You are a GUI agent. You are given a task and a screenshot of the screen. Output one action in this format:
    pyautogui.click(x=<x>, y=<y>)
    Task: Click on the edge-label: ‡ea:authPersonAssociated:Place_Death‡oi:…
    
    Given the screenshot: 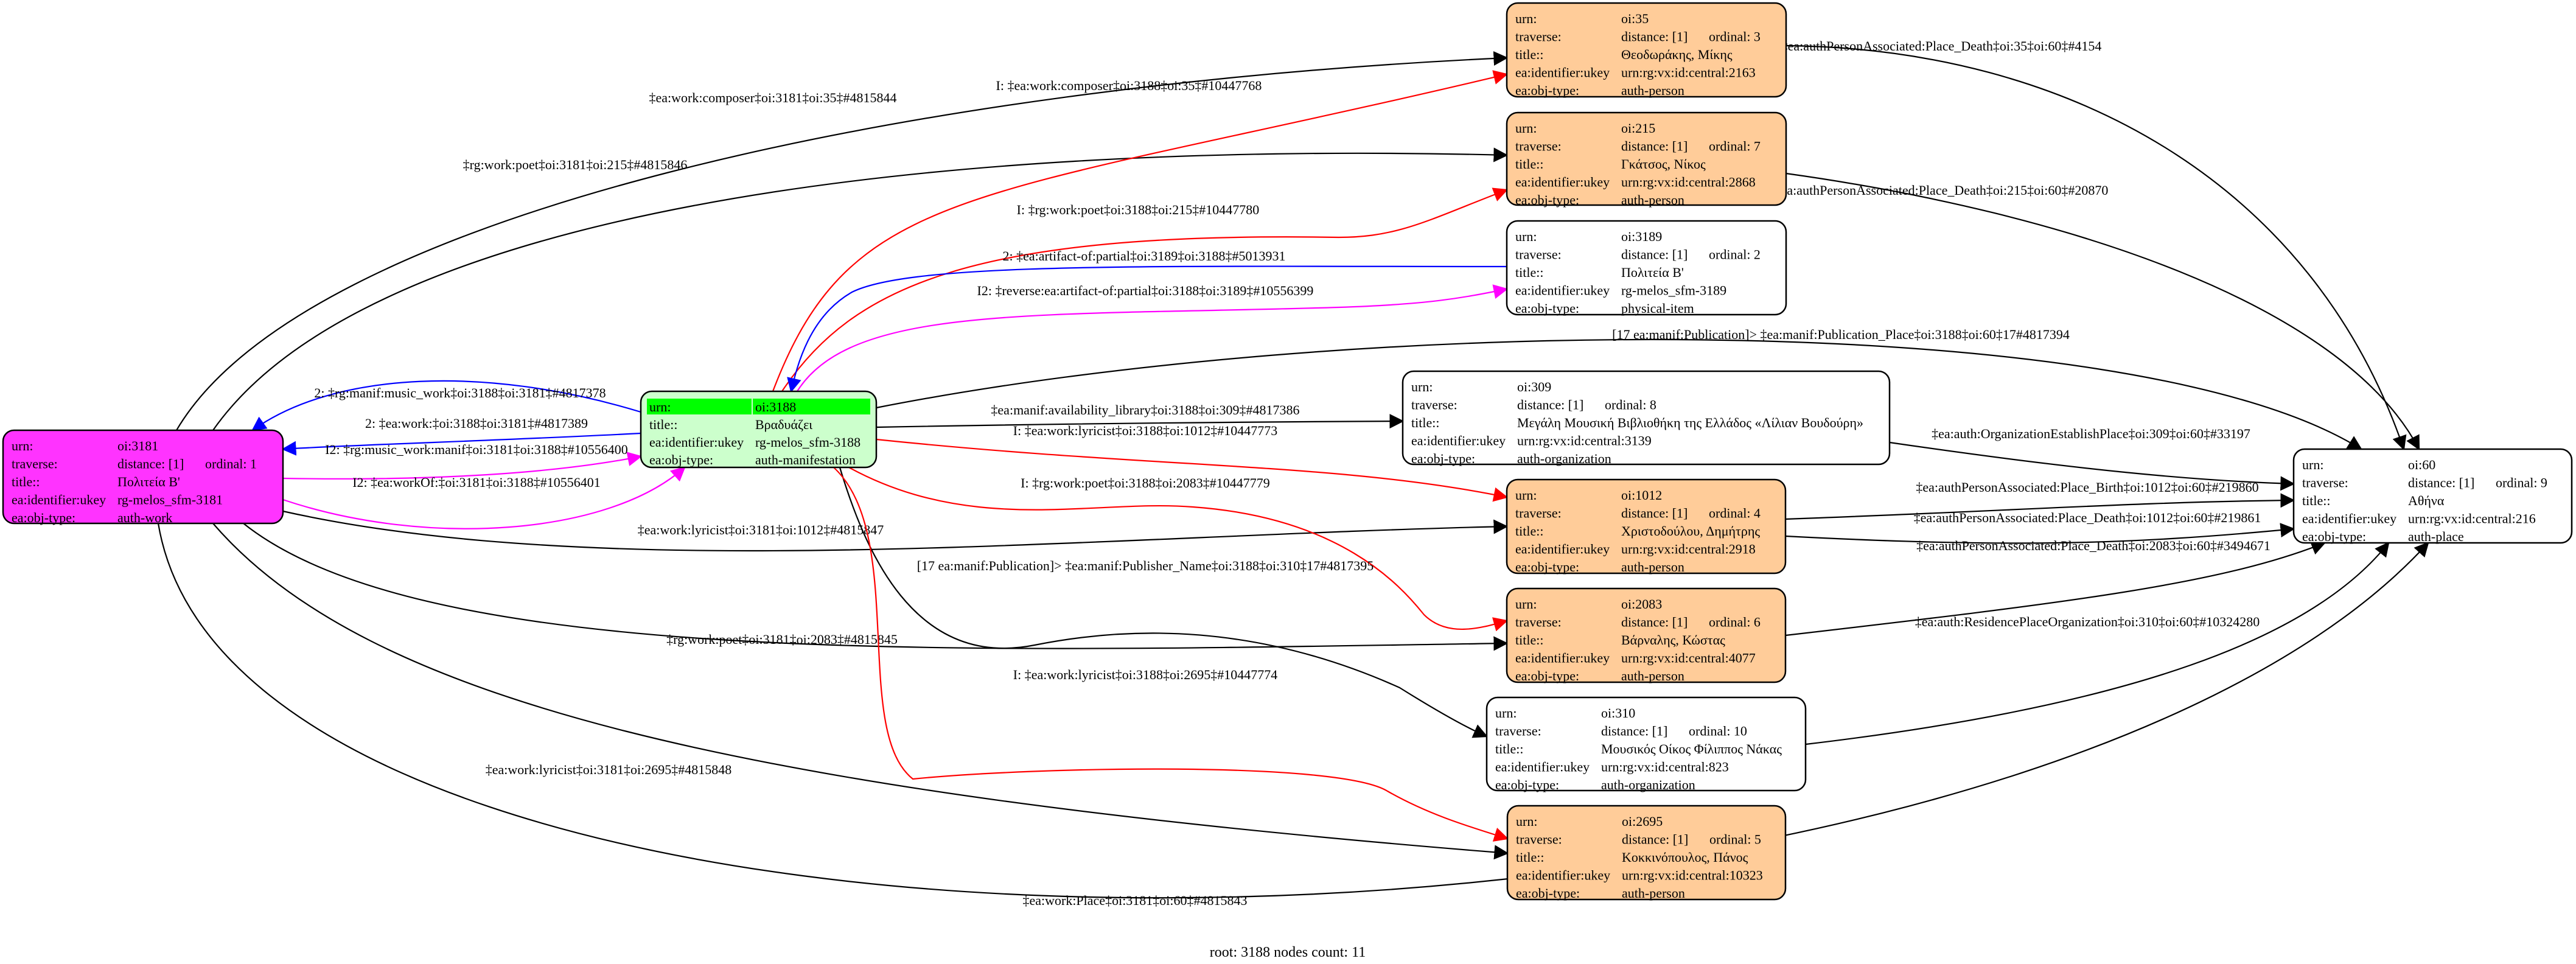 What is the action you would take?
    pyautogui.click(x=1942, y=190)
    